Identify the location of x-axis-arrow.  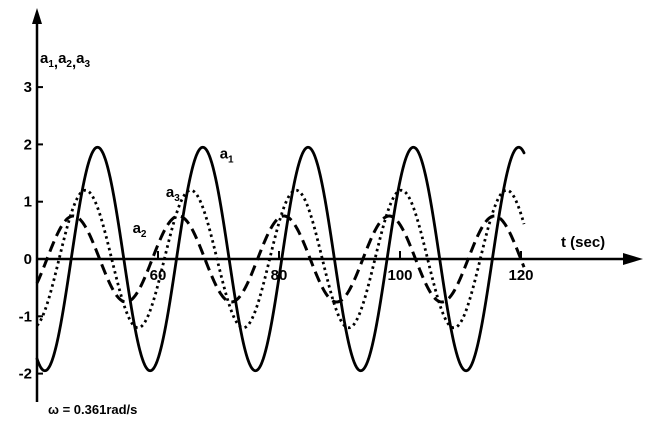
(633, 259).